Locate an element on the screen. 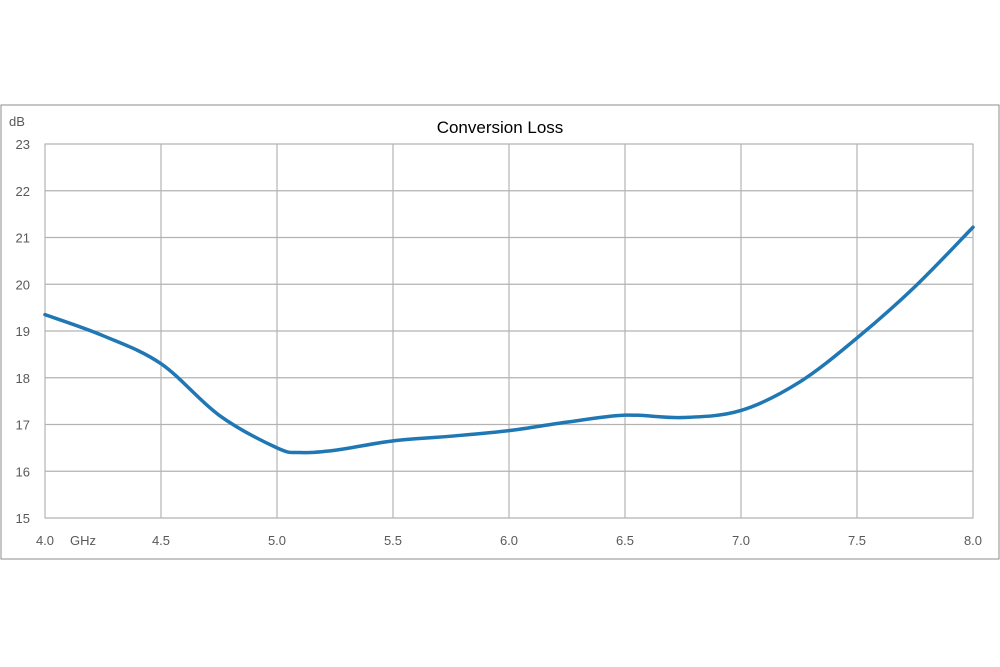 The height and width of the screenshot is (667, 1000). y-tick-label: 18 is located at coordinates (23, 378).